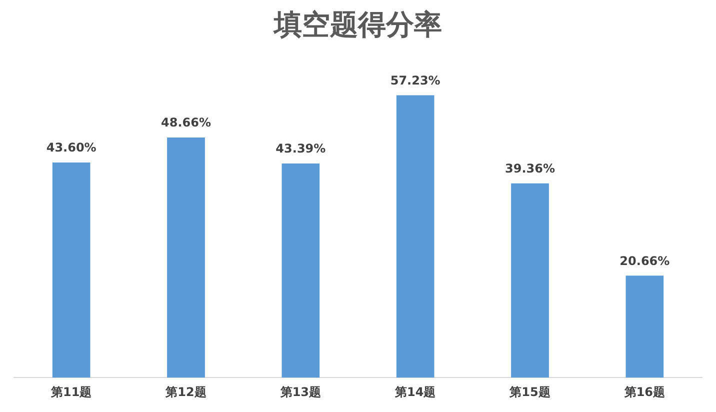 The height and width of the screenshot is (412, 716). Describe the element at coordinates (185, 391) in the screenshot. I see `x-tick-label: 第12题` at that location.